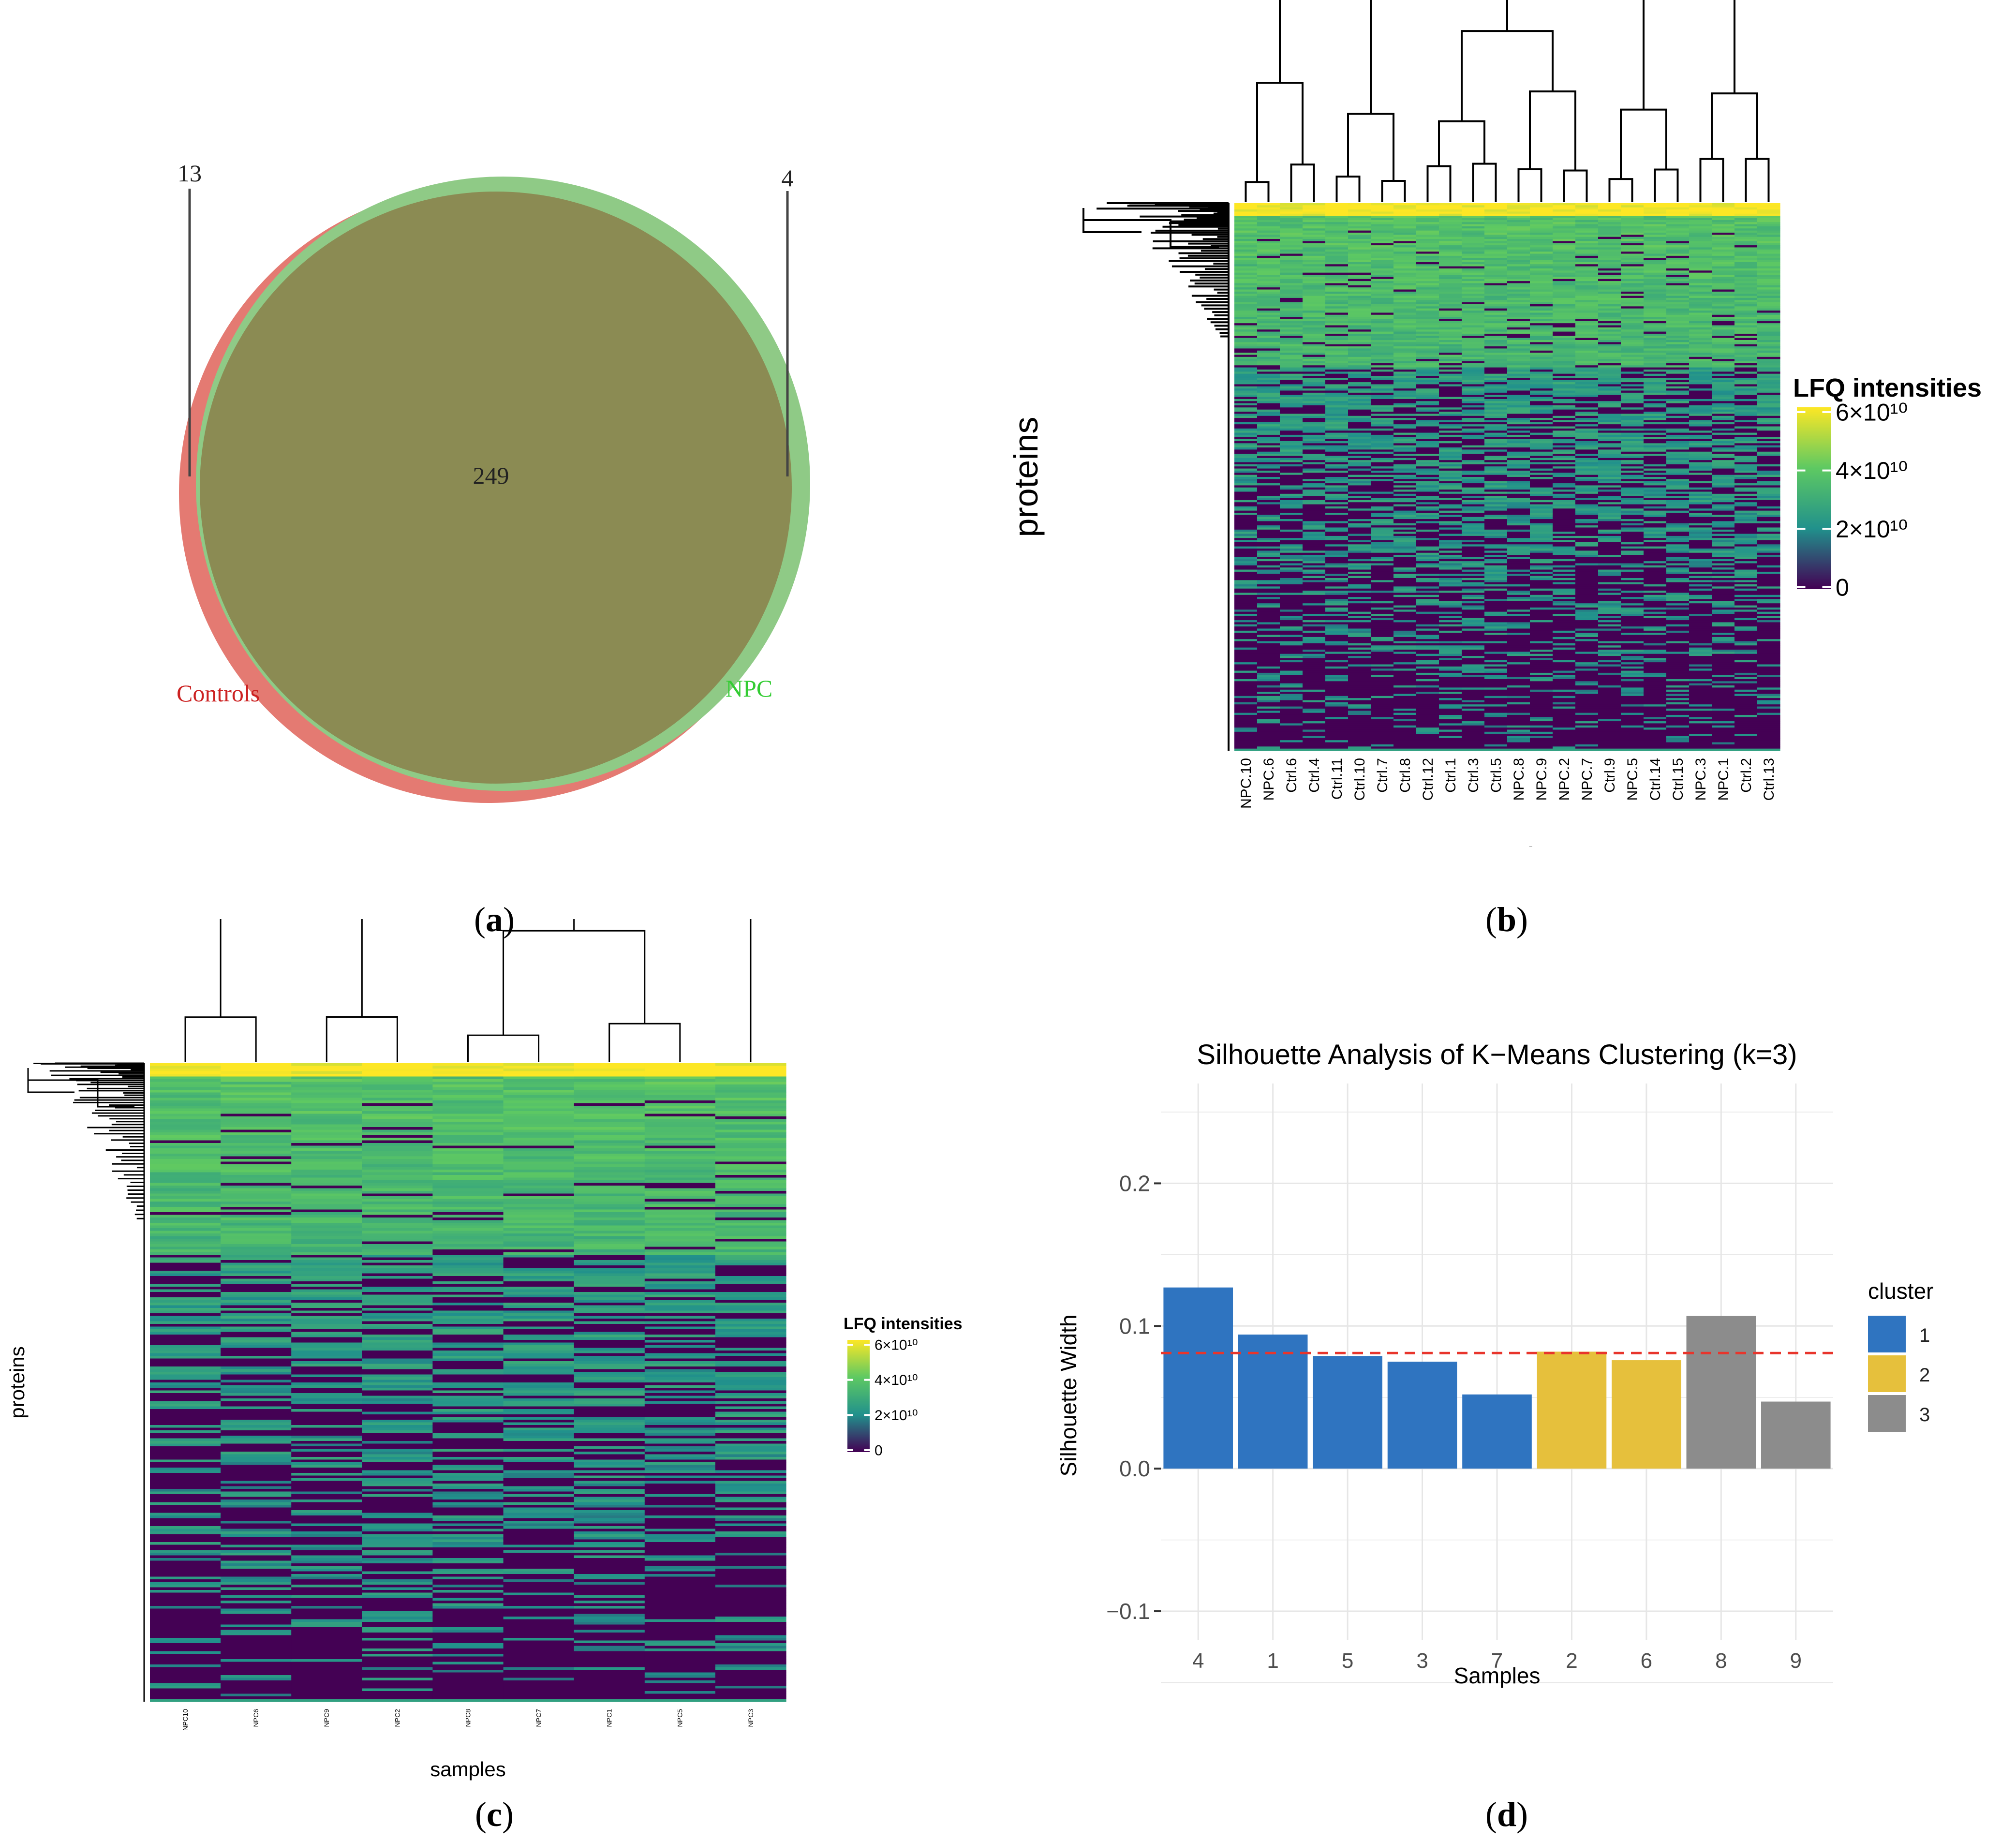 The width and height of the screenshot is (2016, 1841). I want to click on column-label: NPC3, so click(751, 1718).